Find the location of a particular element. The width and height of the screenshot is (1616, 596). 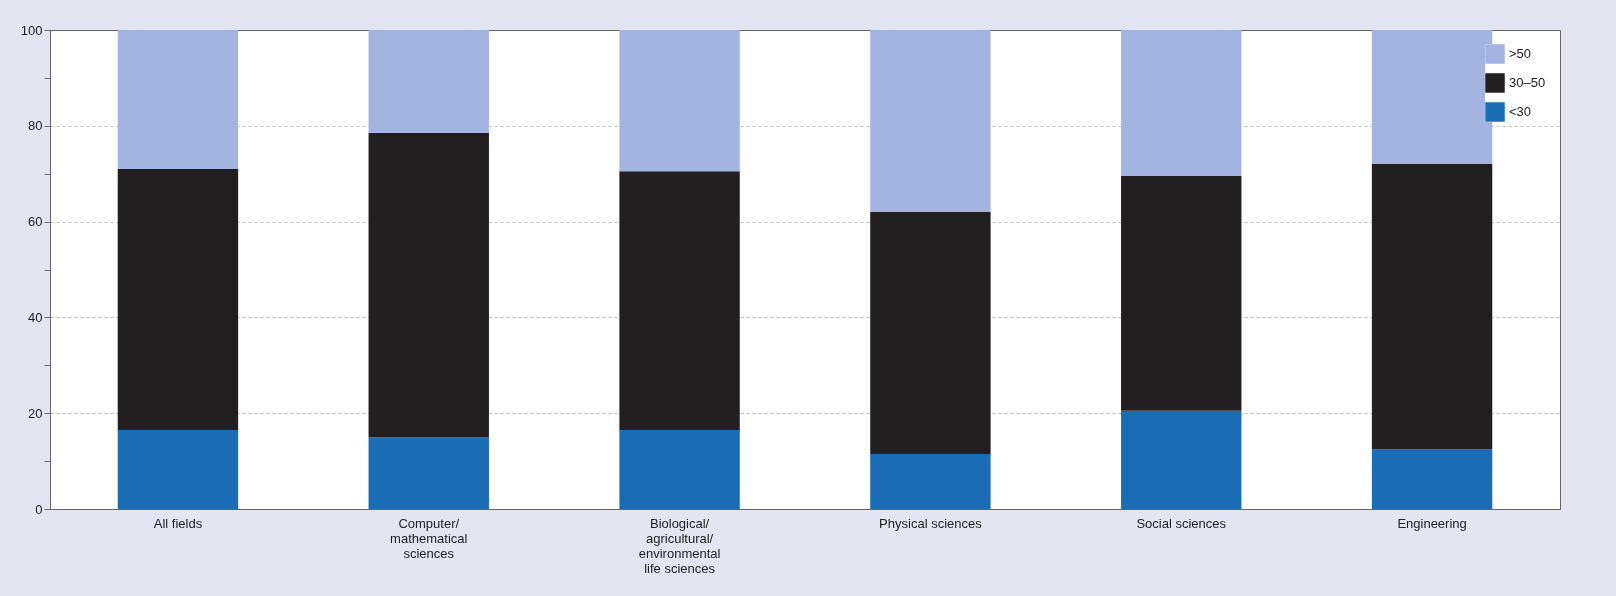

x-tick-label: All fields is located at coordinates (178, 523).